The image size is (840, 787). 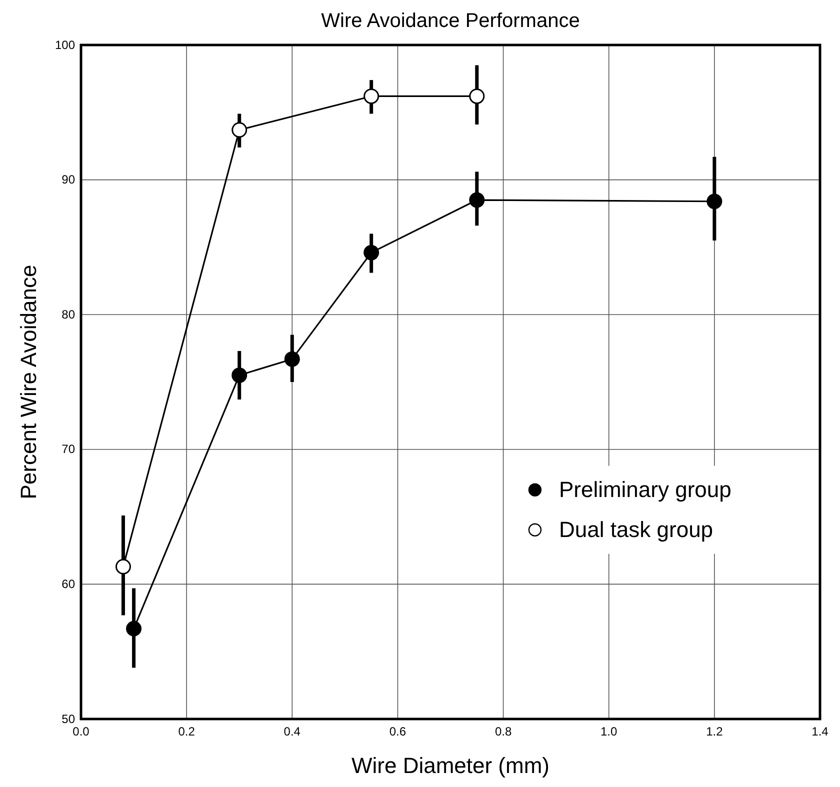 I want to click on legend-label: Preliminary group, so click(x=645, y=489).